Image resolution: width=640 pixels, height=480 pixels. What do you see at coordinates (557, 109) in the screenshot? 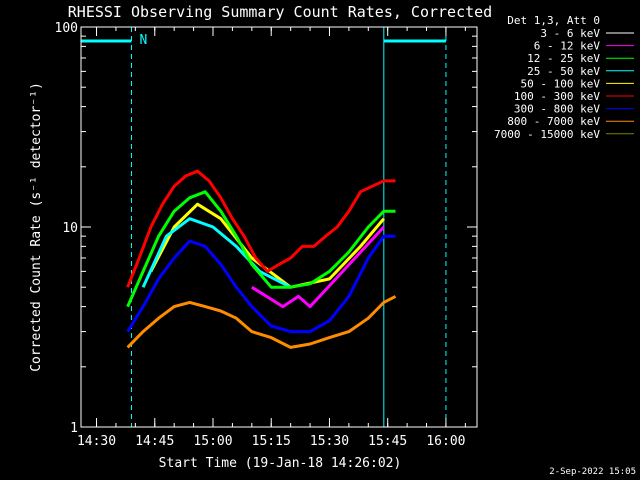
I see `legend-label: 300 - 800 keV` at bounding box center [557, 109].